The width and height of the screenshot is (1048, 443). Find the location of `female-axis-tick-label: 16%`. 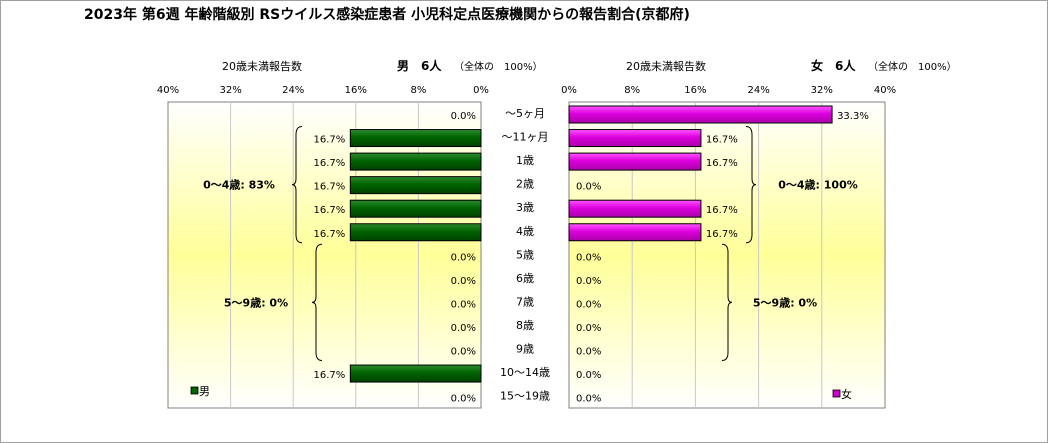

female-axis-tick-label: 16% is located at coordinates (695, 90).